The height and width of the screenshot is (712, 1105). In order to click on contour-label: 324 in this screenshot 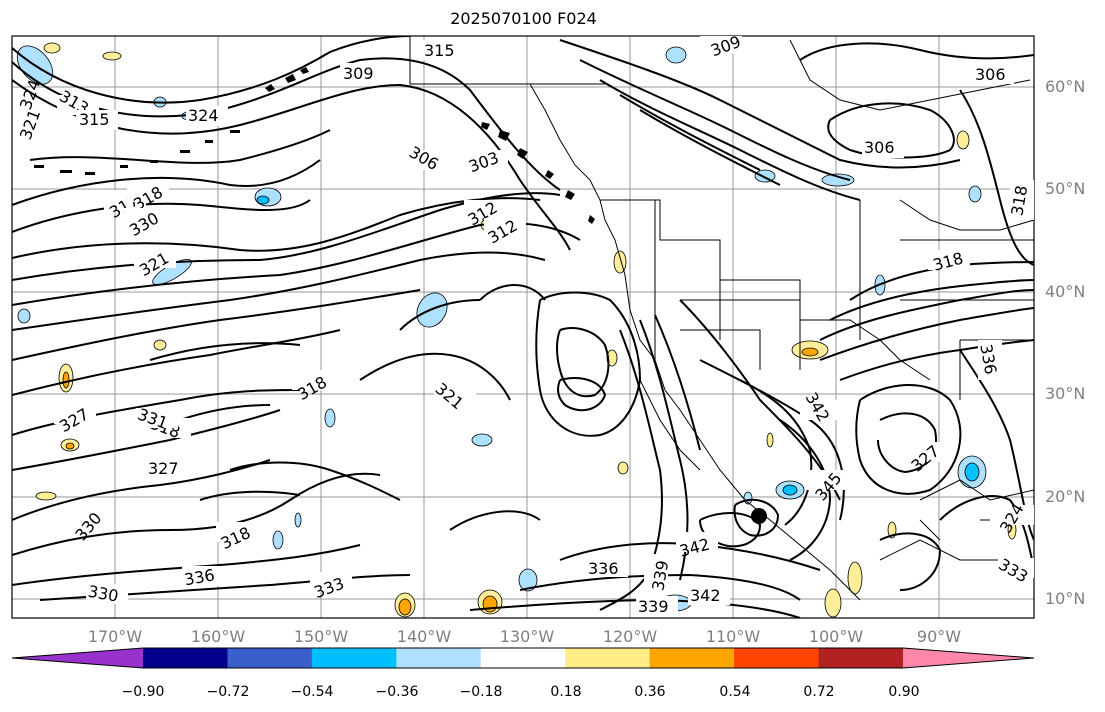, I will do `click(203, 115)`.